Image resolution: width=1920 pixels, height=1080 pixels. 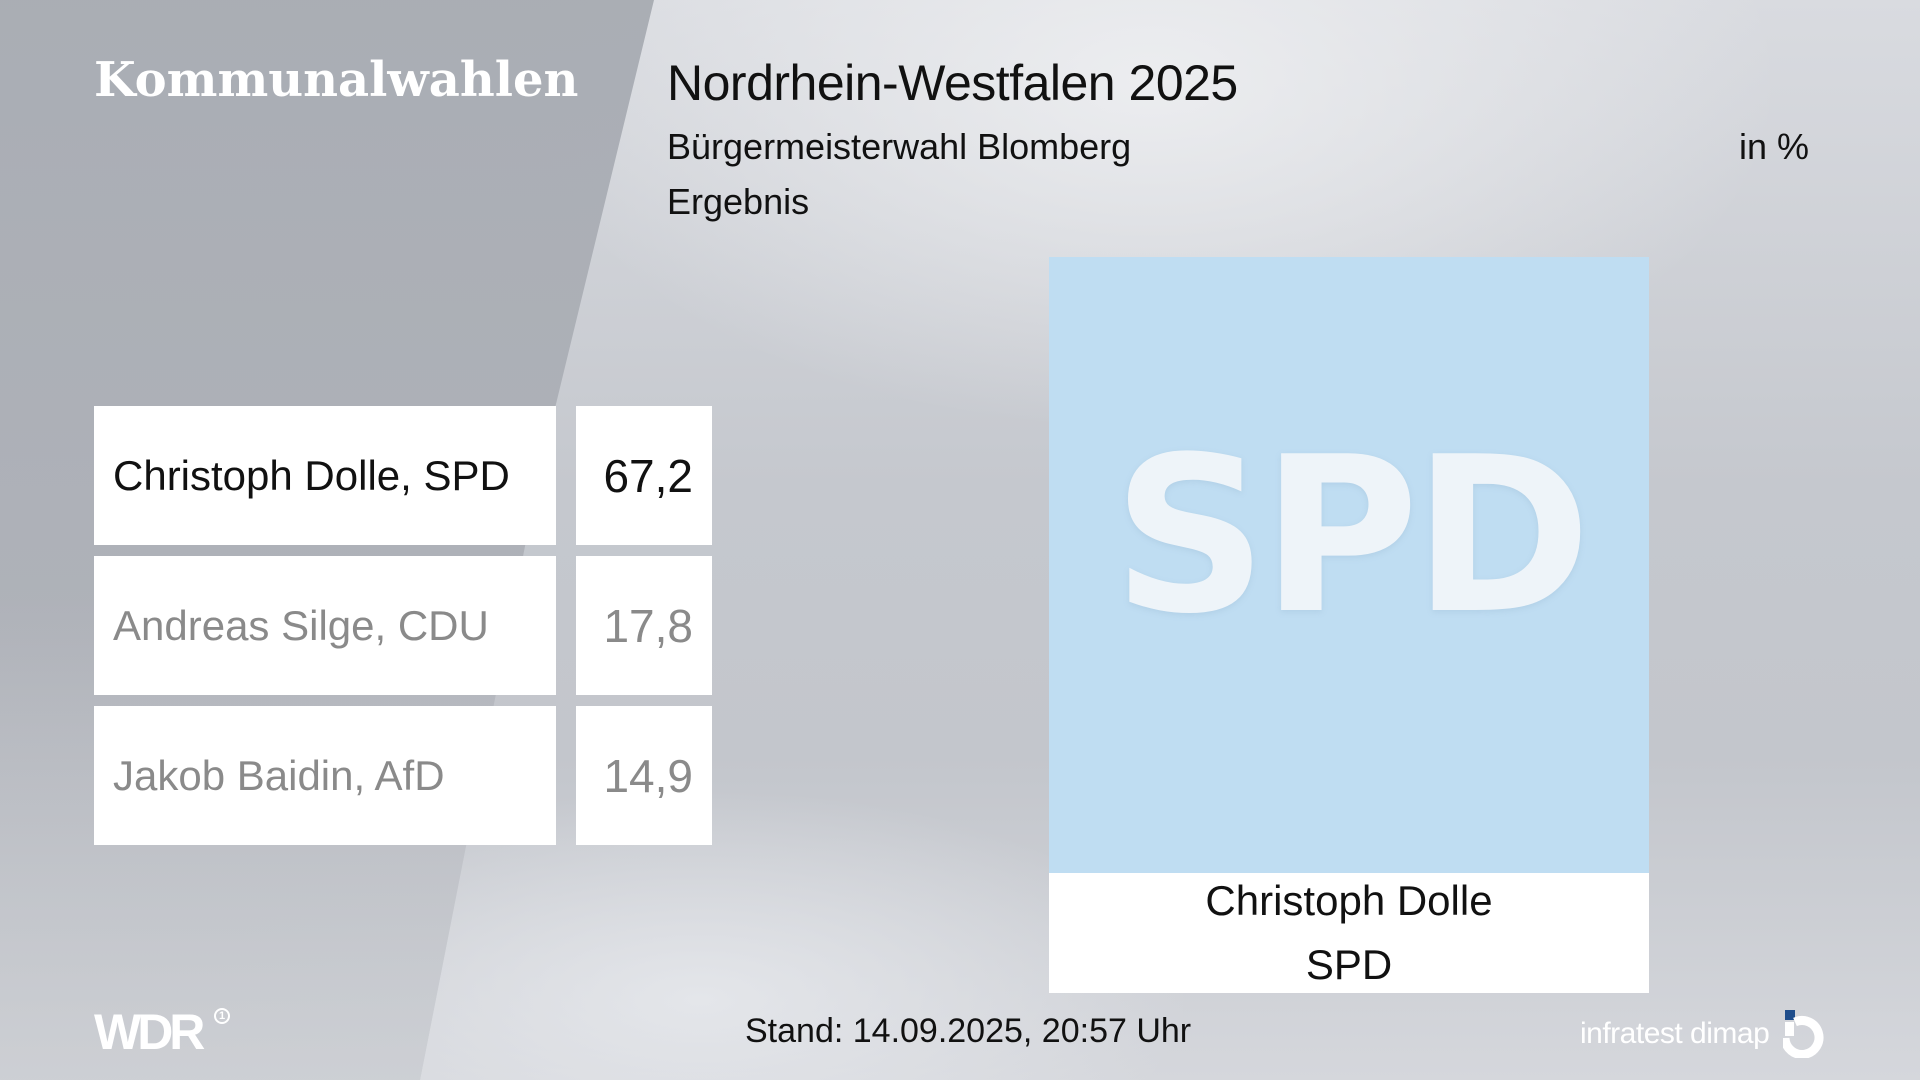 I want to click on page-title: Nordrhein-Westfalen 2025, so click(x=952, y=83).